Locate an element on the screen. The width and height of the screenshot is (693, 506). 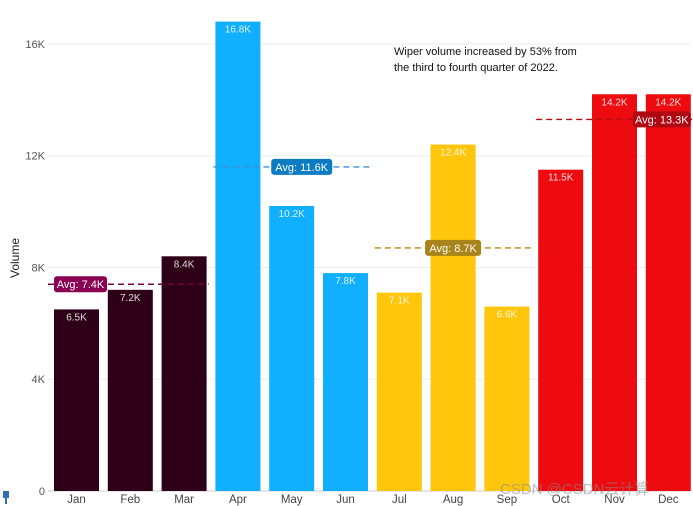
average-label: Avg: 8.7K is located at coordinates (453, 249).